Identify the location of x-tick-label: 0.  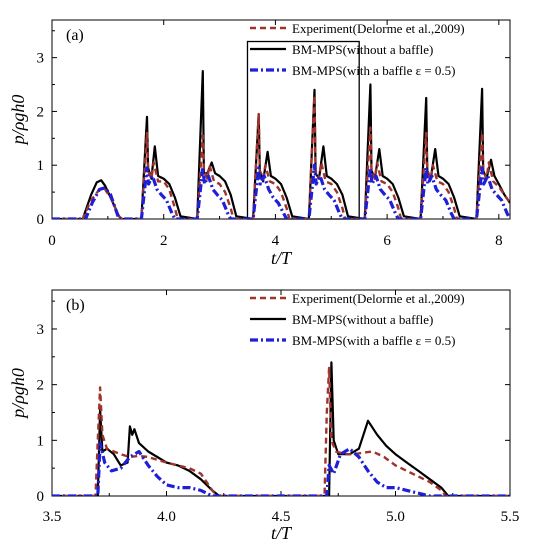
(52, 241).